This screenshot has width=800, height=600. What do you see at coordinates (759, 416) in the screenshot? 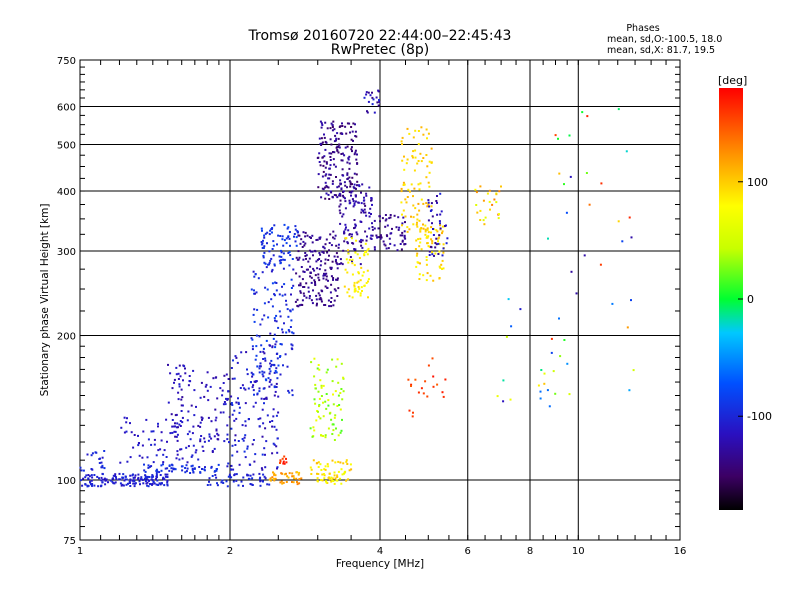
I see `colorbar-tick-label: -100` at bounding box center [759, 416].